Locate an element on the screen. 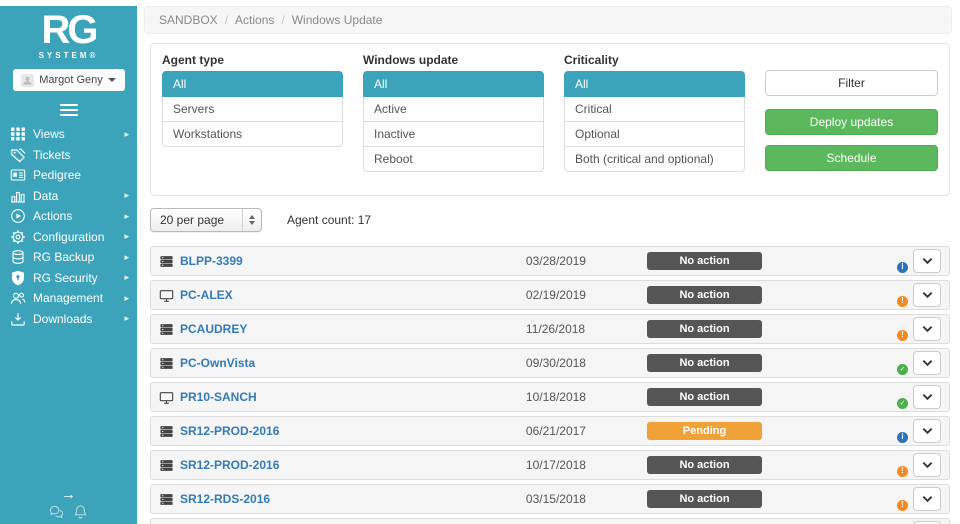 This screenshot has width=960, height=524. sidebar-item-tickets: Tickets ▸ is located at coordinates (68, 155).